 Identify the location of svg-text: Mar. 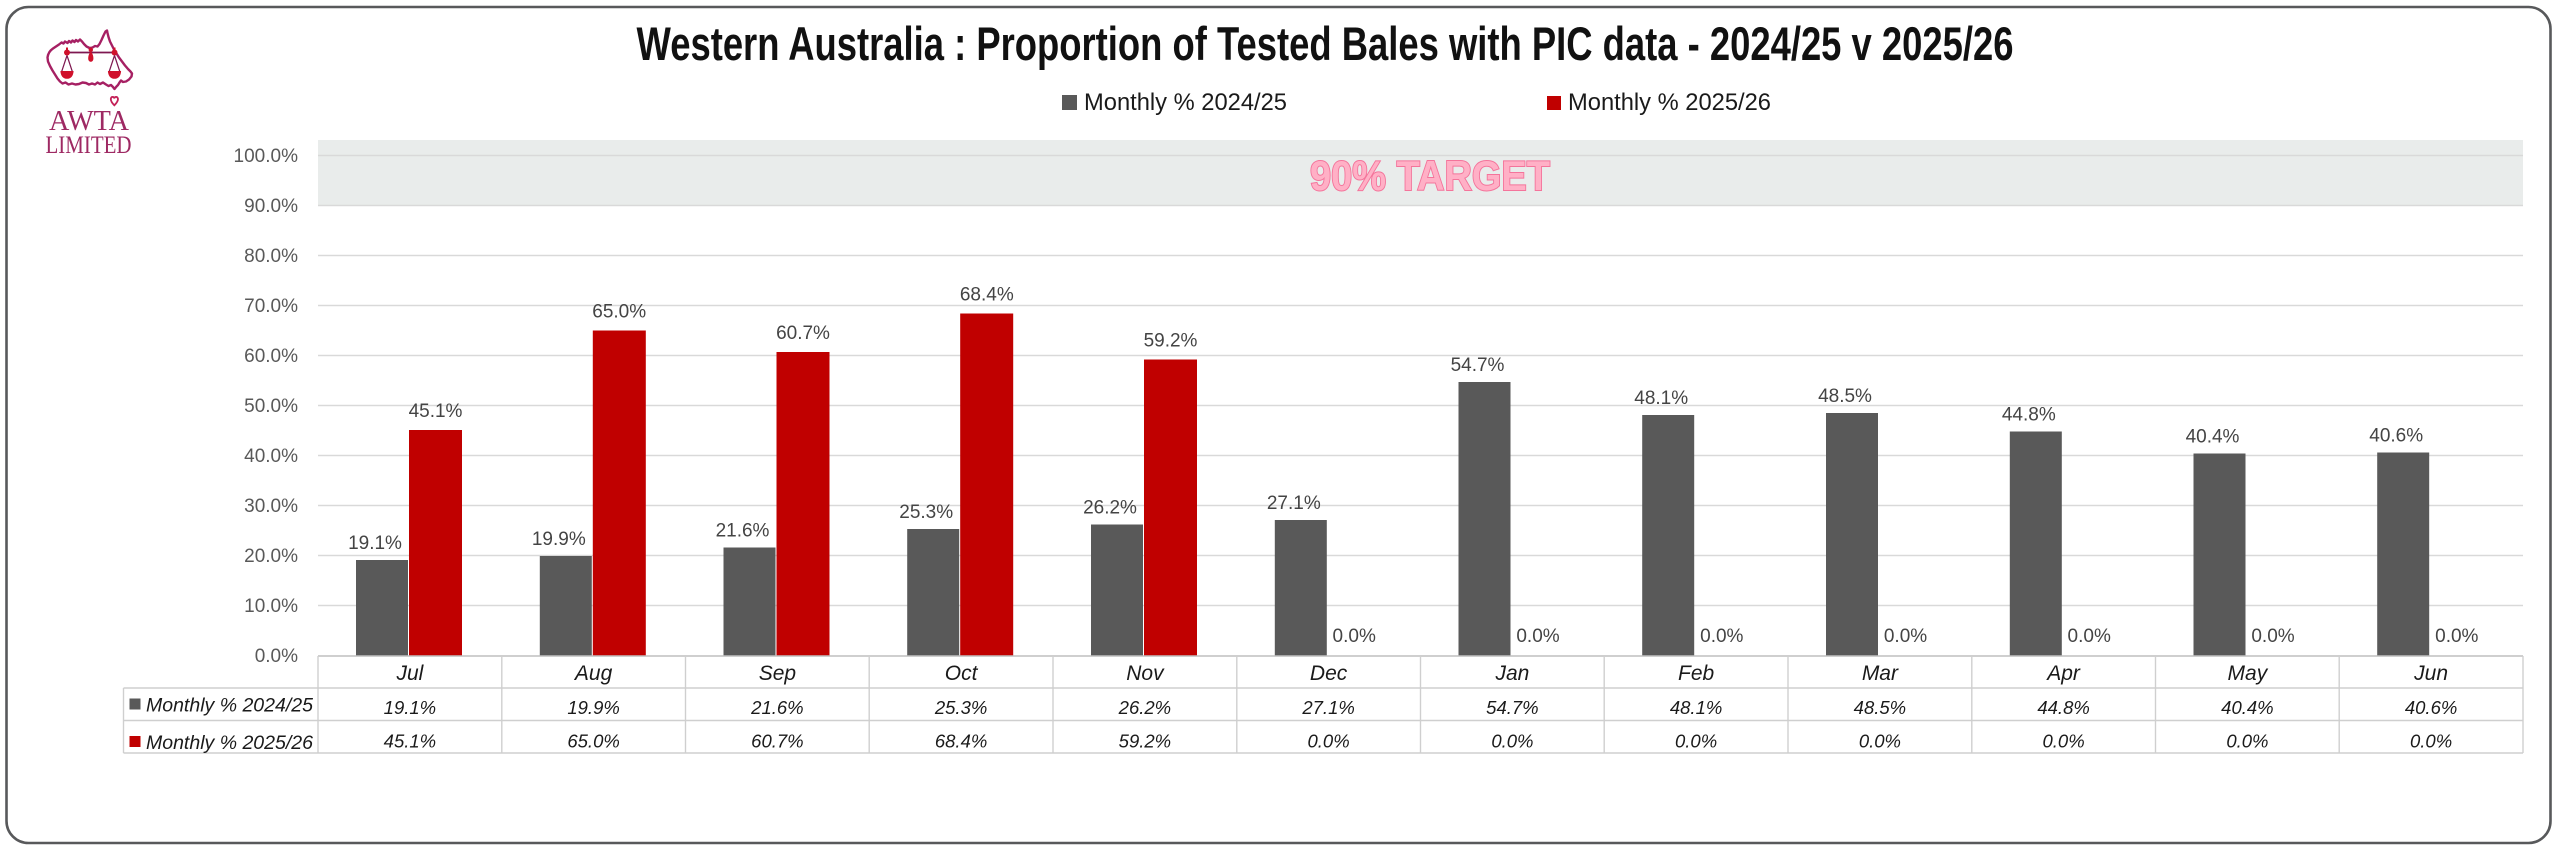
(1880, 673).